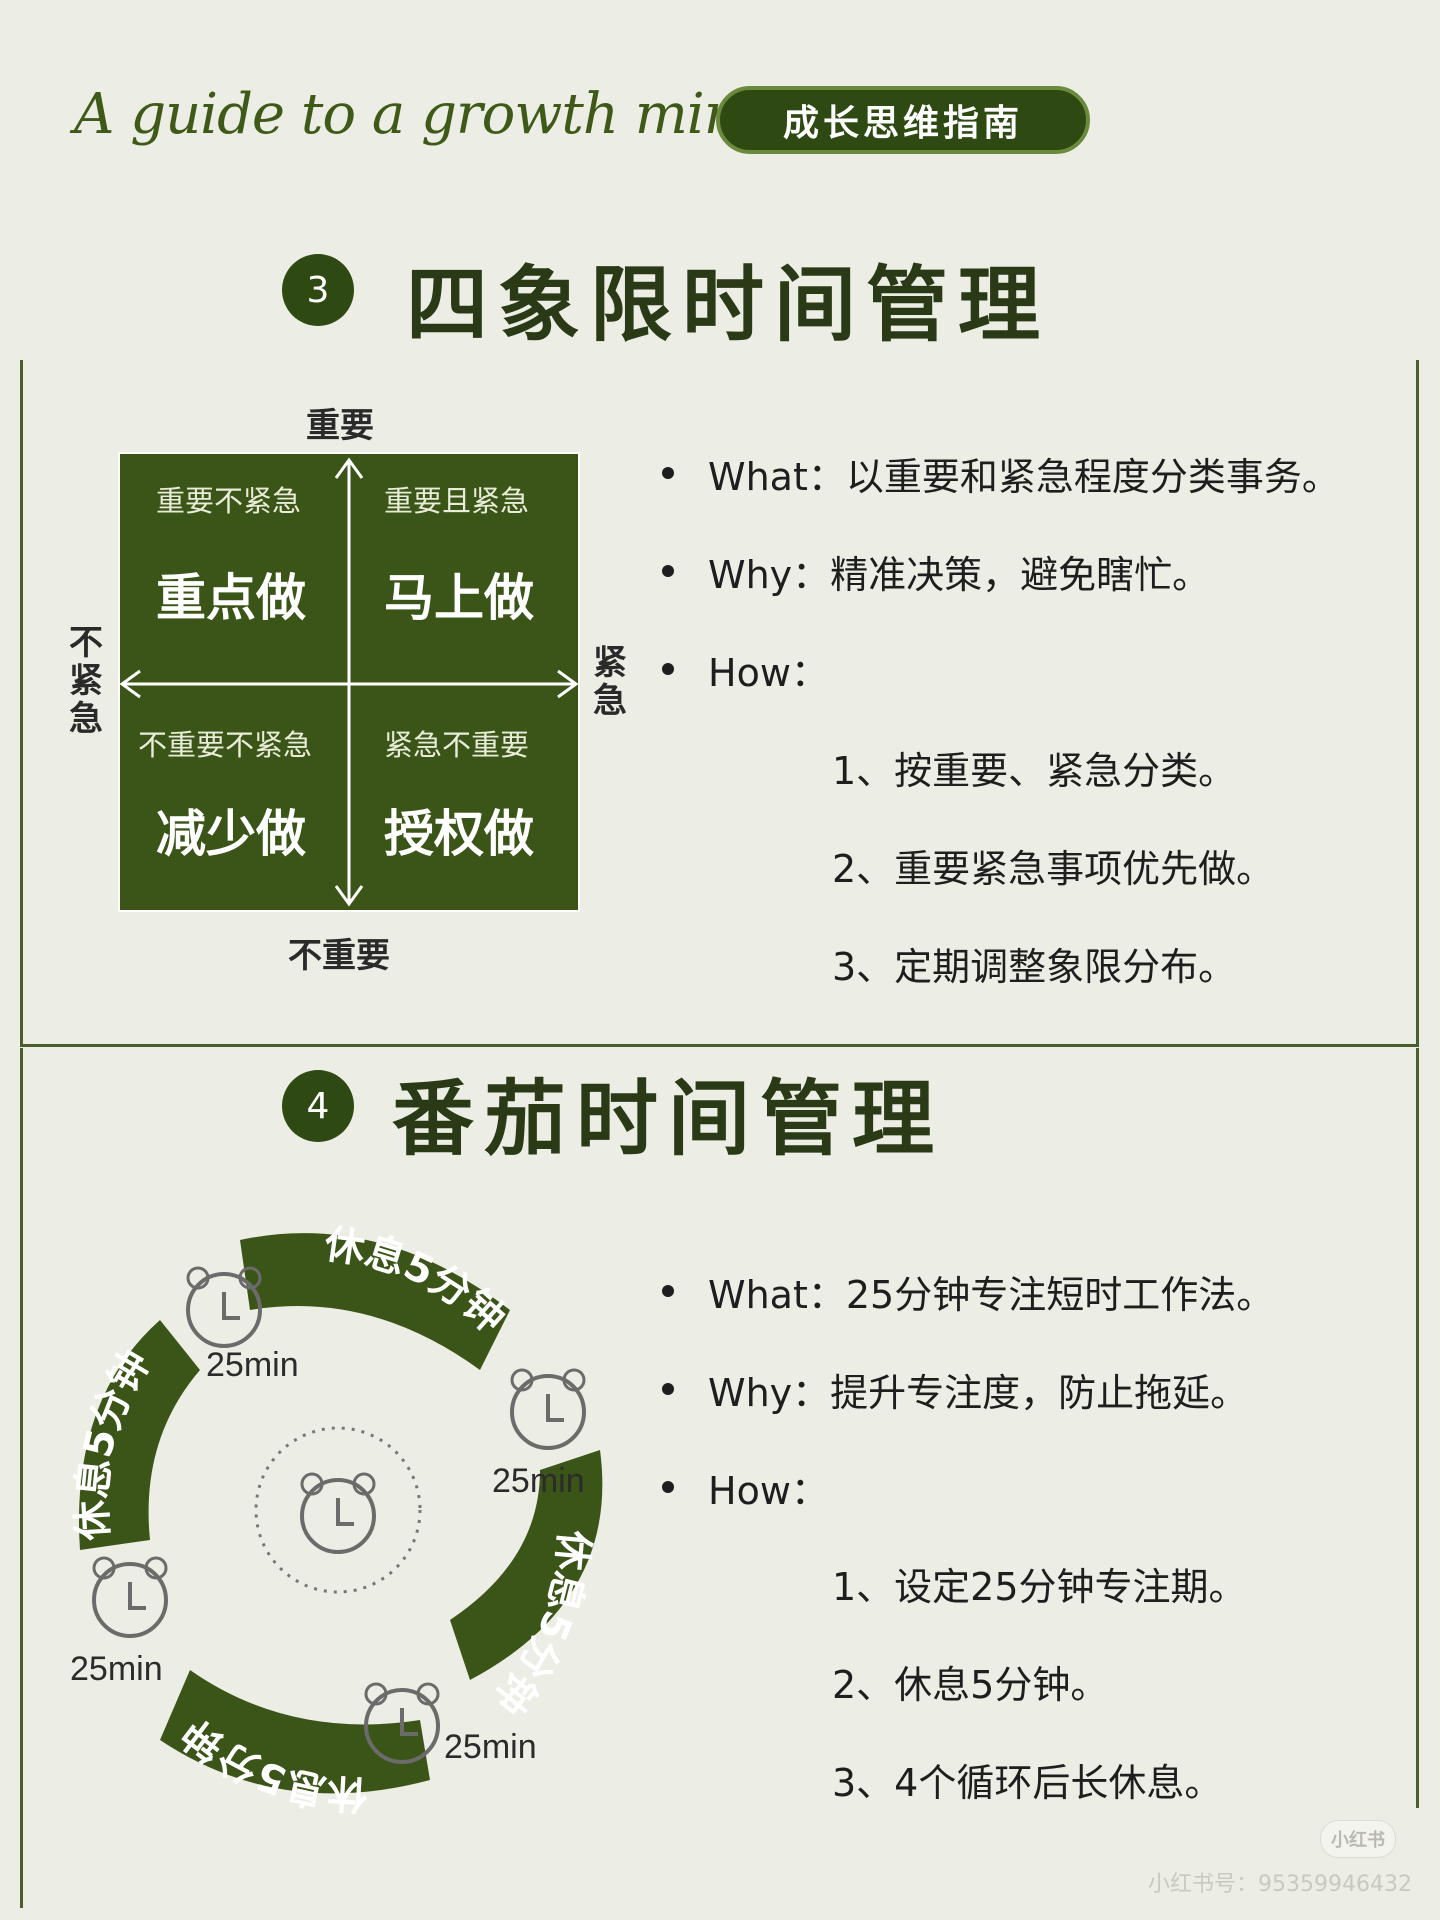 Image resolution: width=1440 pixels, height=1920 pixels. I want to click on center-alarm-clock-icon, so click(338, 1513).